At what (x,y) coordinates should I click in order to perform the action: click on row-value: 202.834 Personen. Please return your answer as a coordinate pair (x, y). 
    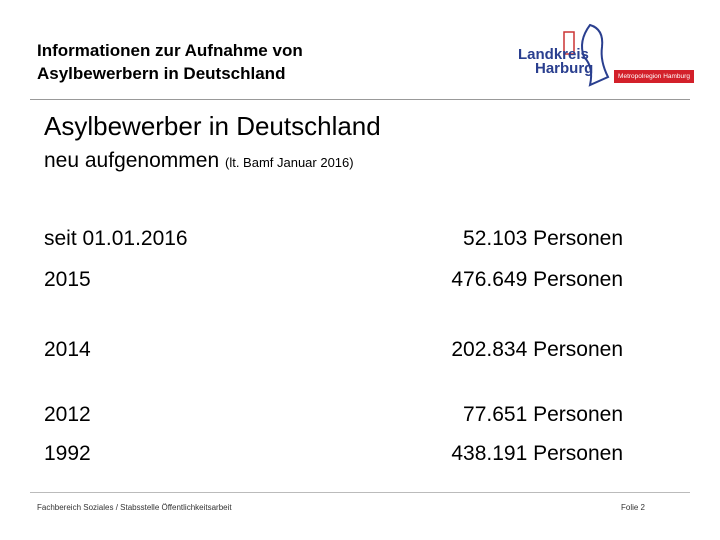
    Looking at the image, I should click on (537, 349).